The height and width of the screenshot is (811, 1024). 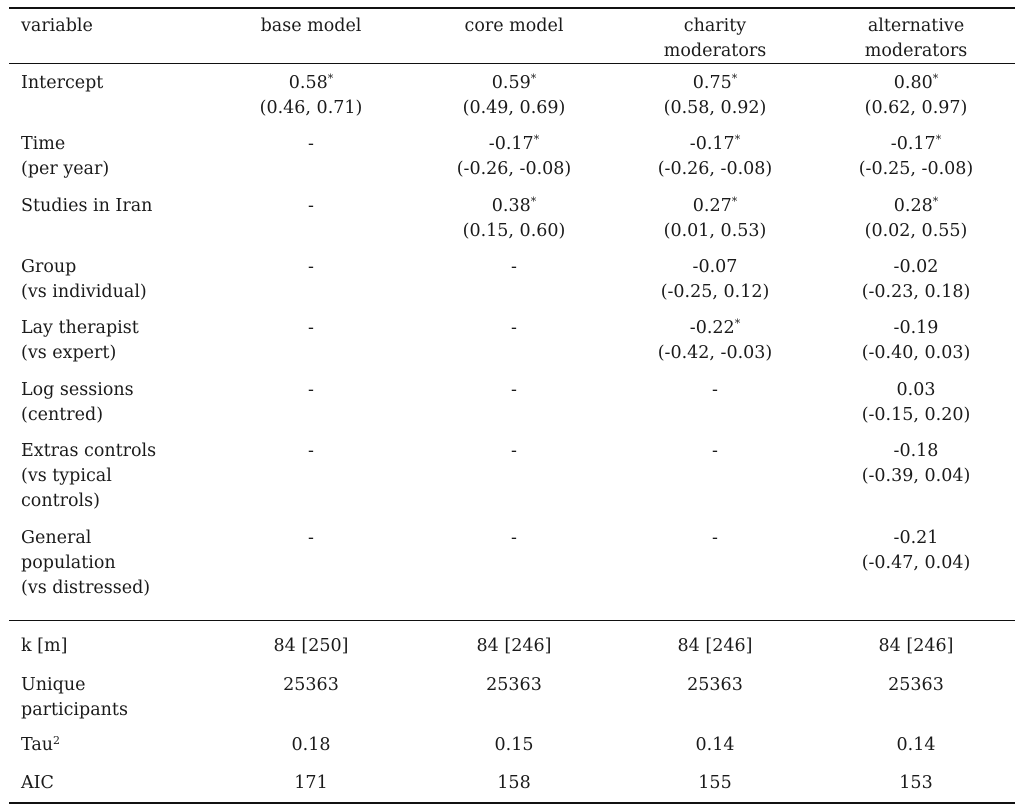 What do you see at coordinates (311, 646) in the screenshot?
I see `fit-cell: 84 [250]` at bounding box center [311, 646].